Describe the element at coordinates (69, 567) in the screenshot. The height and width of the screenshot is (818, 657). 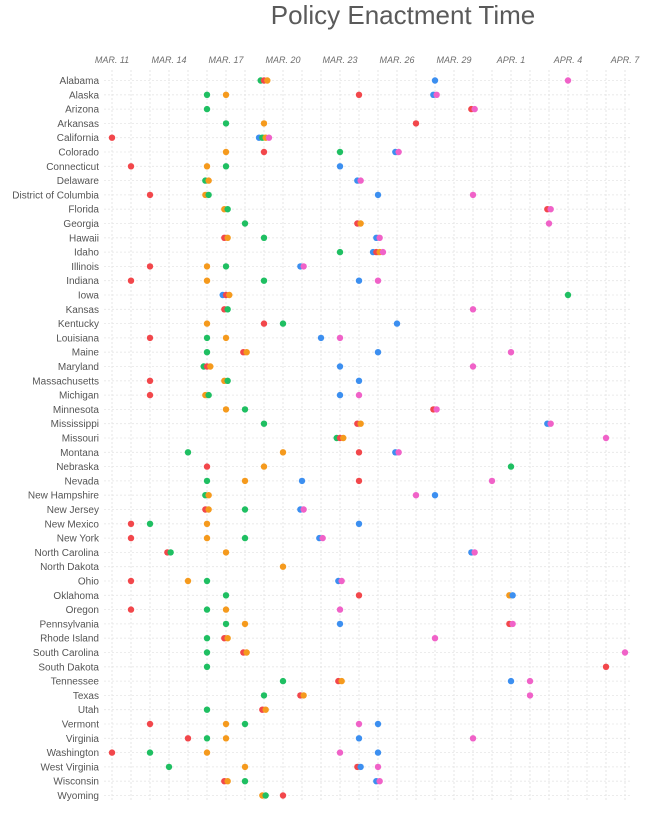
I see `state-label: North Dakota` at that location.